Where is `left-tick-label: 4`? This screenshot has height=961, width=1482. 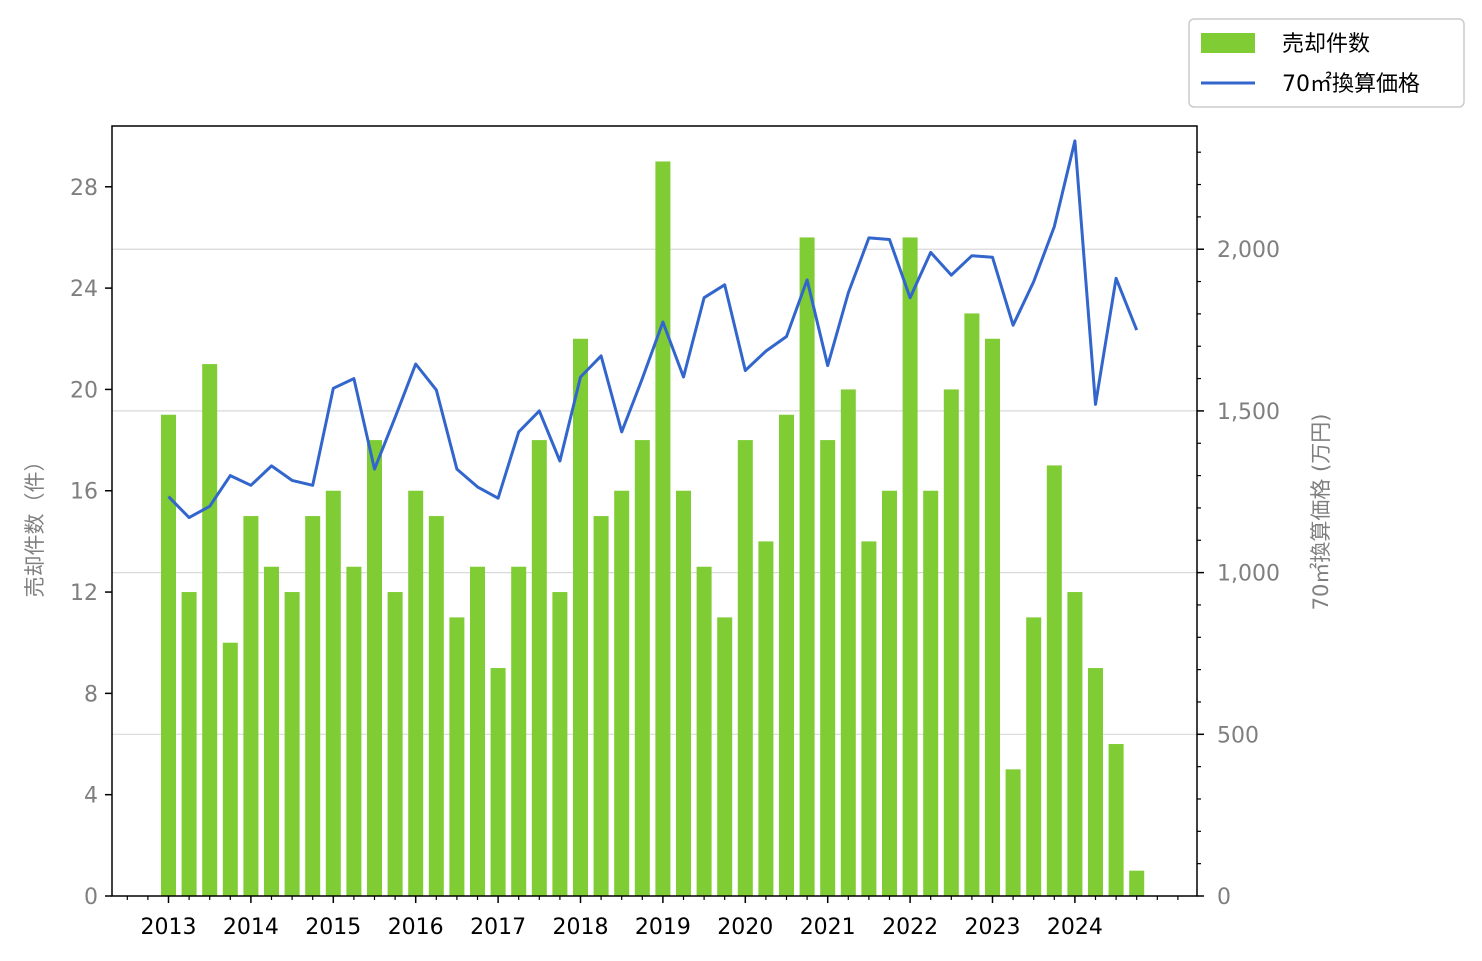 left-tick-label: 4 is located at coordinates (91, 796).